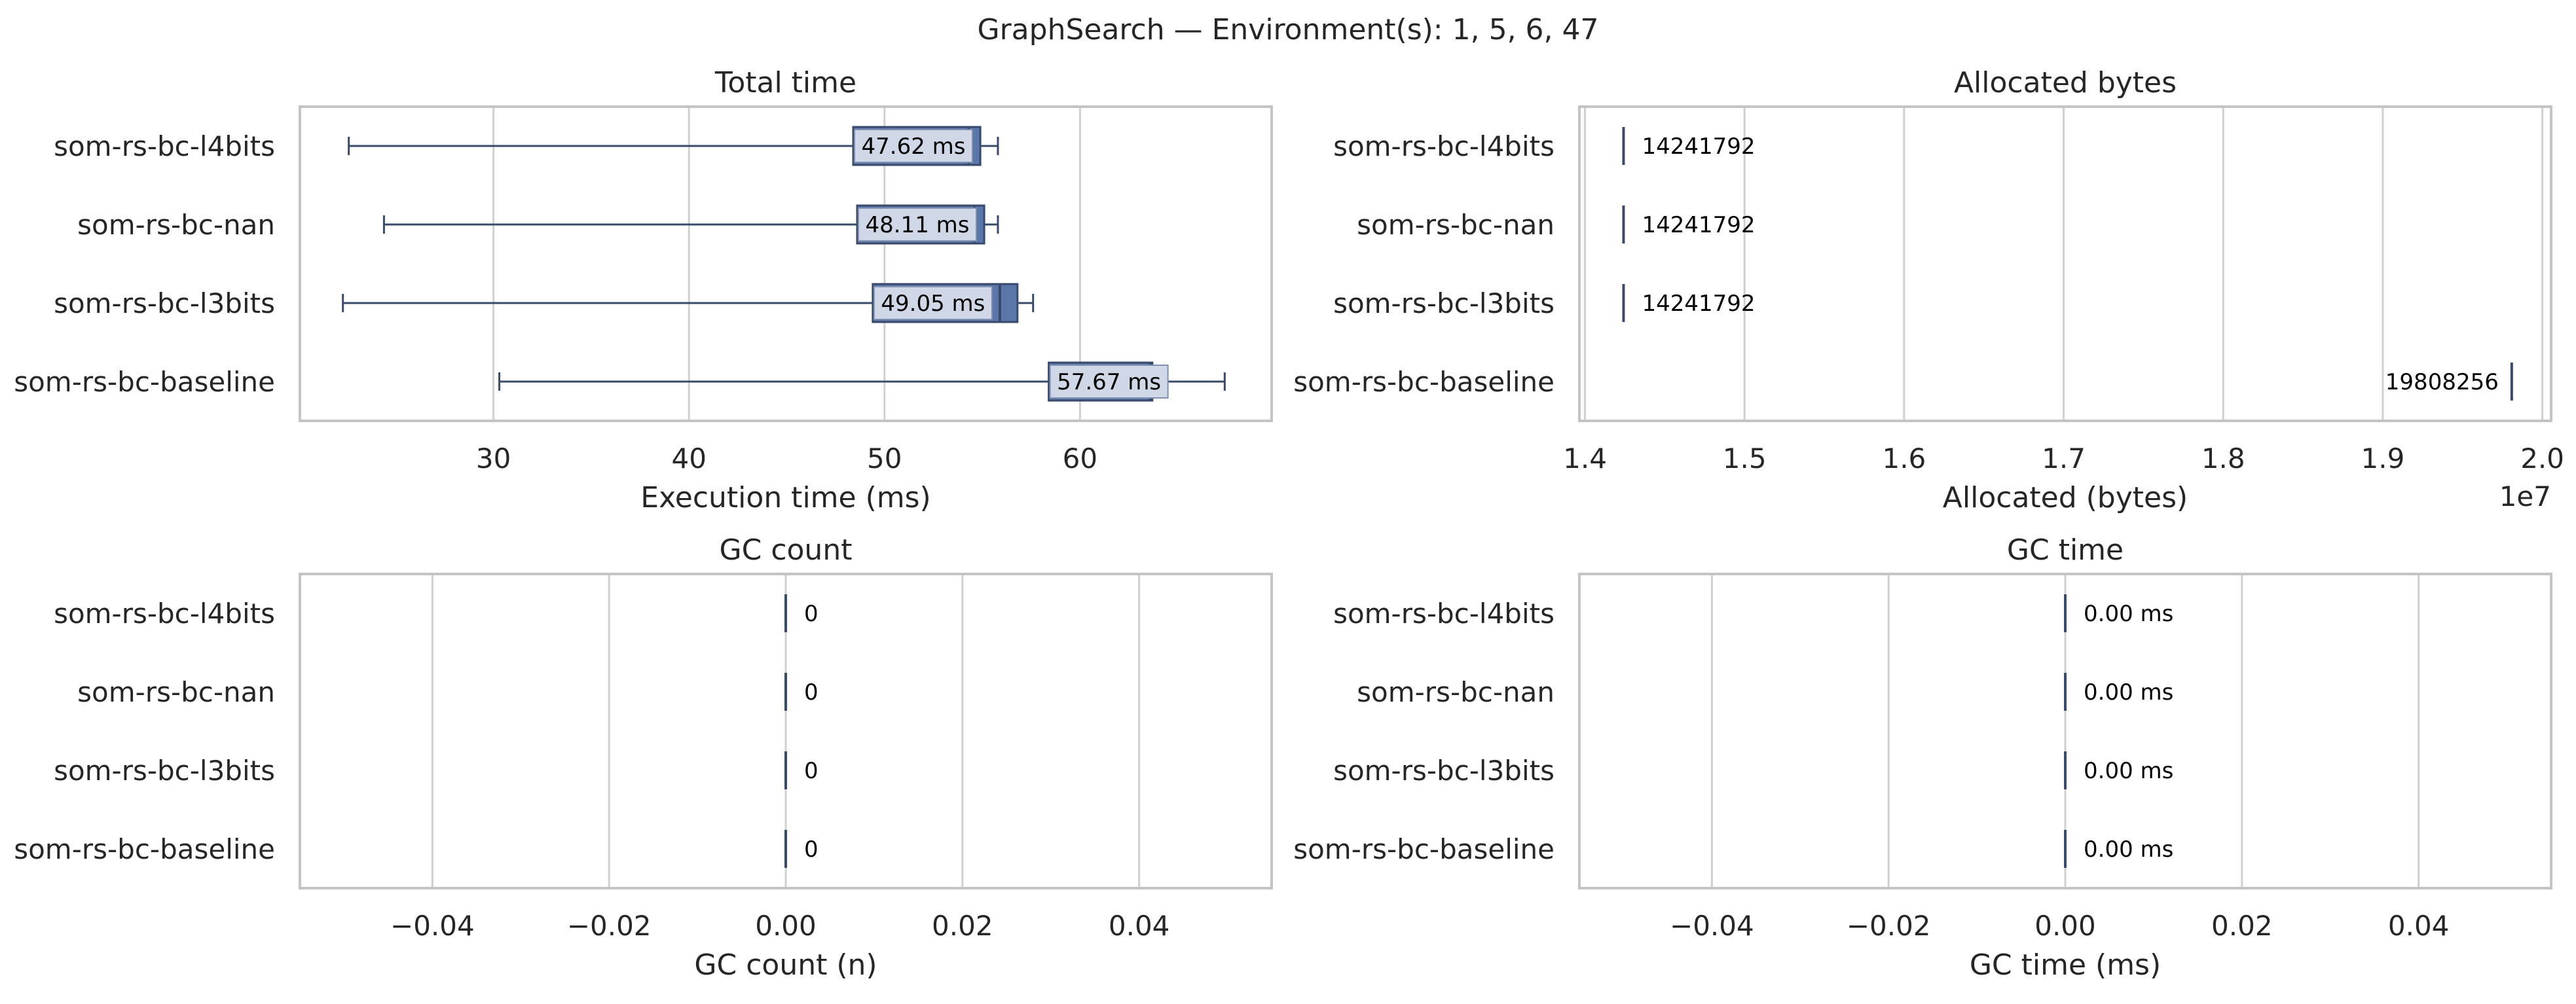  Describe the element at coordinates (2383, 458) in the screenshot. I see `x-tick-label: 1.9` at that location.